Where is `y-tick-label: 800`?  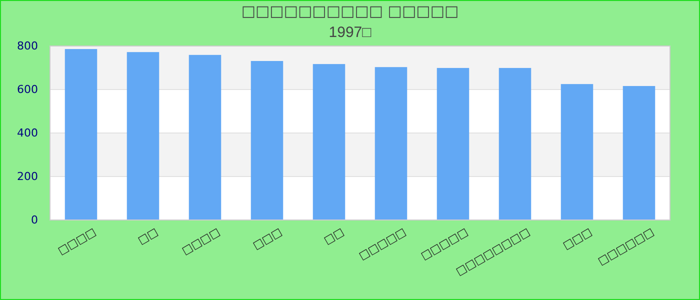 y-tick-label: 800 is located at coordinates (27, 46).